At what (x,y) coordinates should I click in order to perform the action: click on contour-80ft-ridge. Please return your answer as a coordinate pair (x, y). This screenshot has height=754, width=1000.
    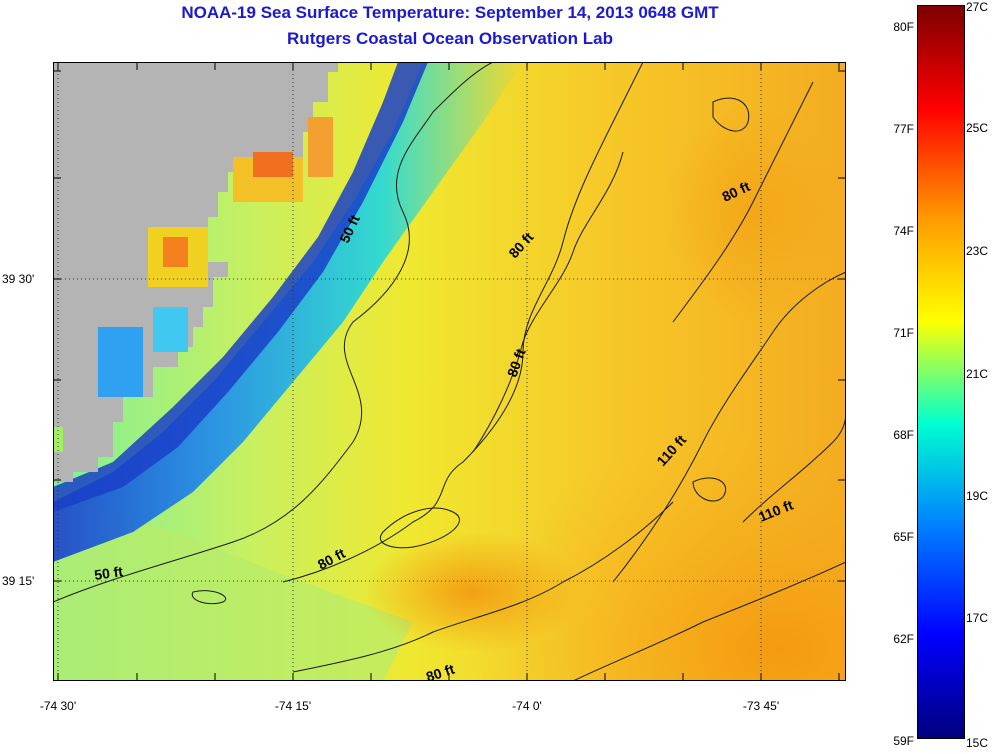
    Looking at the image, I should click on (548, 302).